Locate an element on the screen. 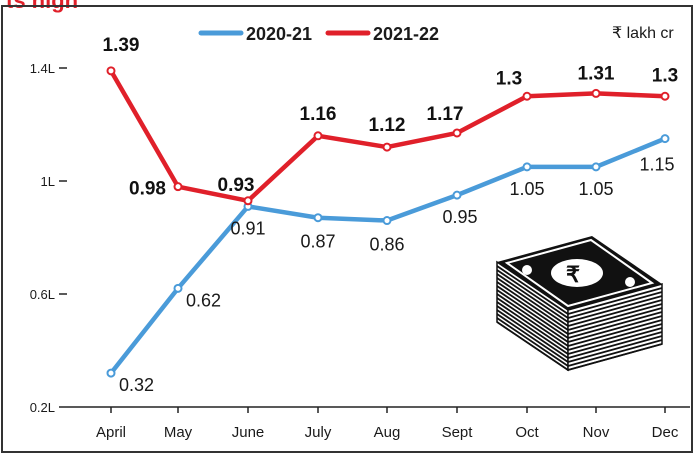 The height and width of the screenshot is (456, 694). legend-label-2021-22: 2021-22 is located at coordinates (406, 34).